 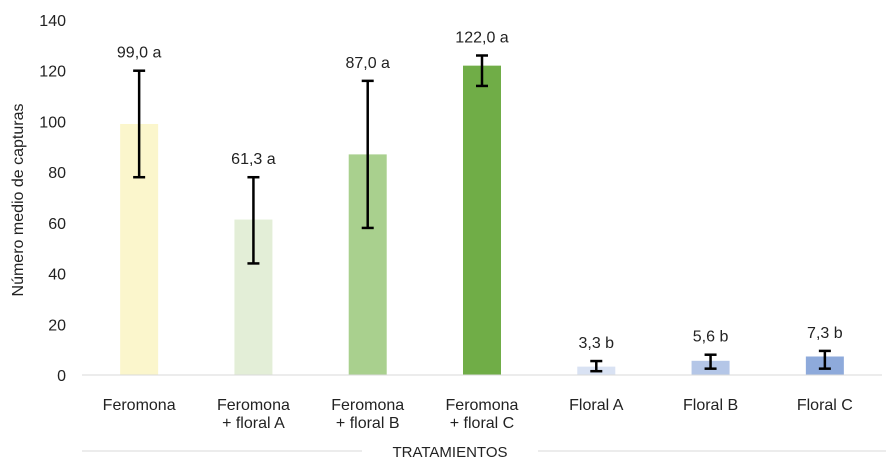 I want to click on y-tick-label: 0, so click(x=61, y=376).